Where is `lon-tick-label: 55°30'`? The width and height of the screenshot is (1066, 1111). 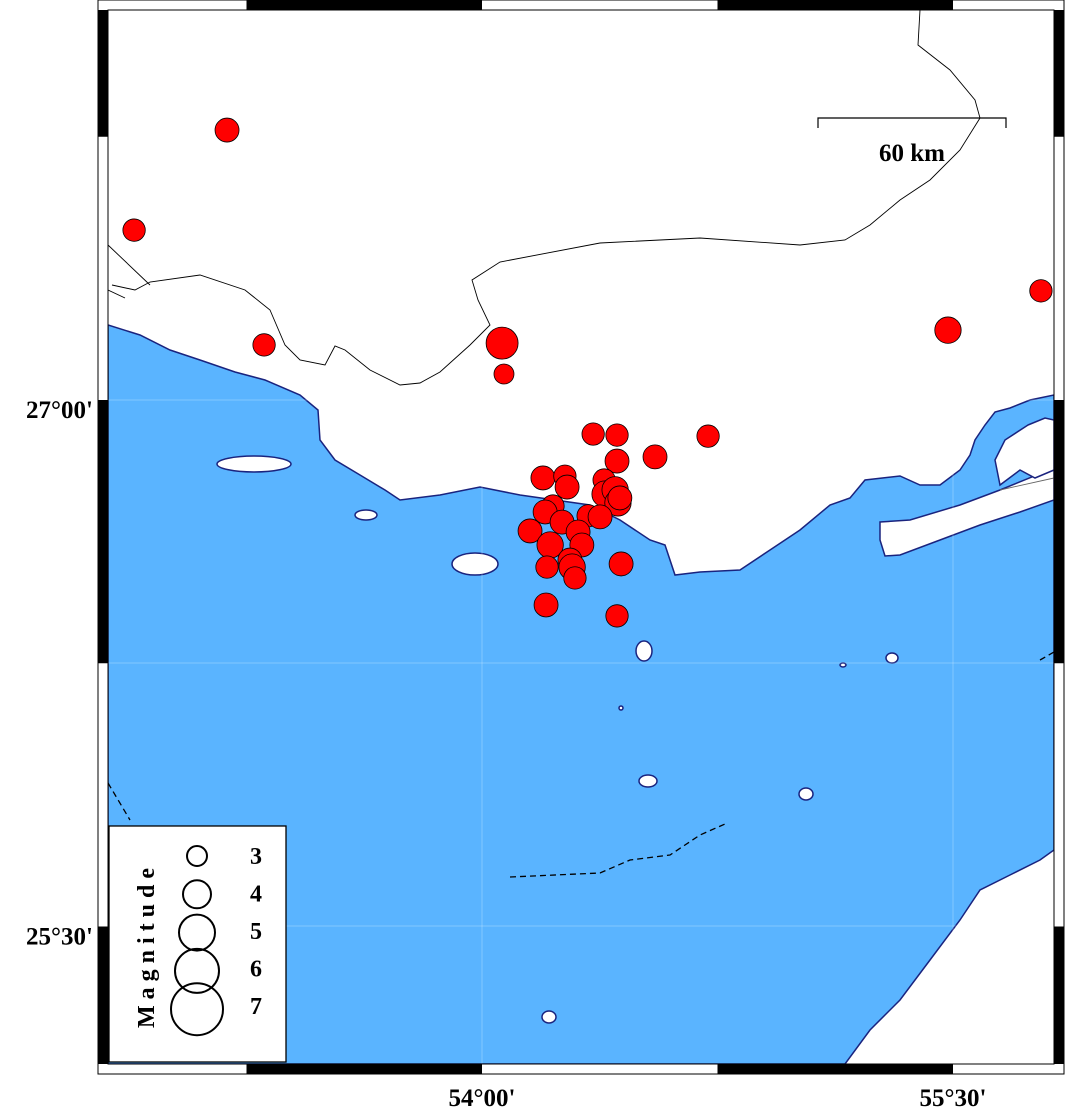 lon-tick-label: 55°30' is located at coordinates (953, 1098).